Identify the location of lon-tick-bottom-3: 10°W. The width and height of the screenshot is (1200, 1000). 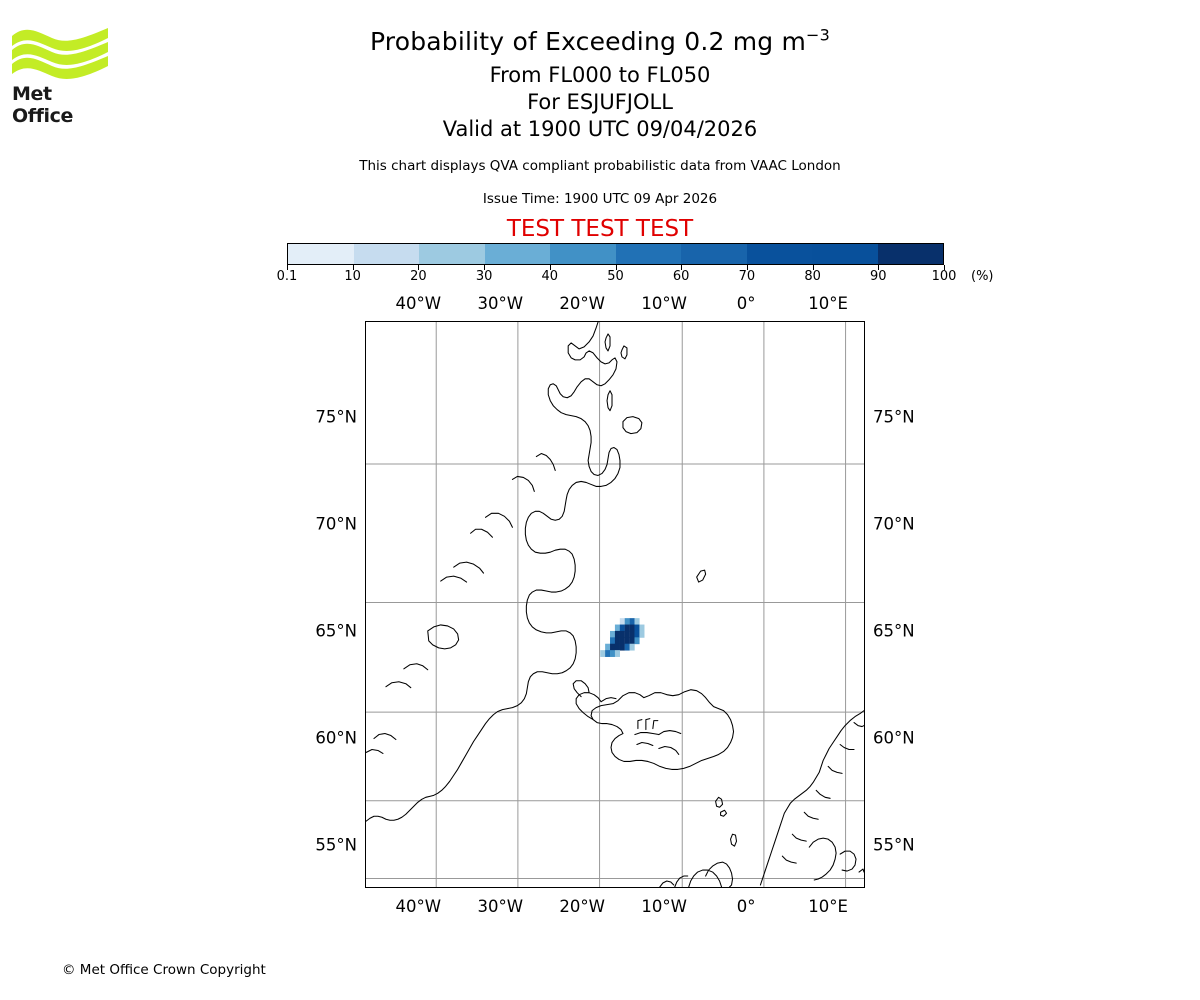
(664, 906).